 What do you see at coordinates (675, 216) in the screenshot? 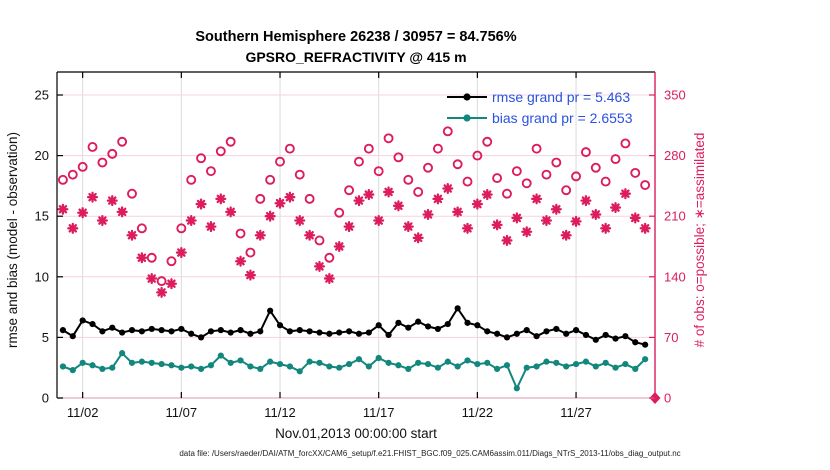
I see `y-tick-label-right: 210` at bounding box center [675, 216].